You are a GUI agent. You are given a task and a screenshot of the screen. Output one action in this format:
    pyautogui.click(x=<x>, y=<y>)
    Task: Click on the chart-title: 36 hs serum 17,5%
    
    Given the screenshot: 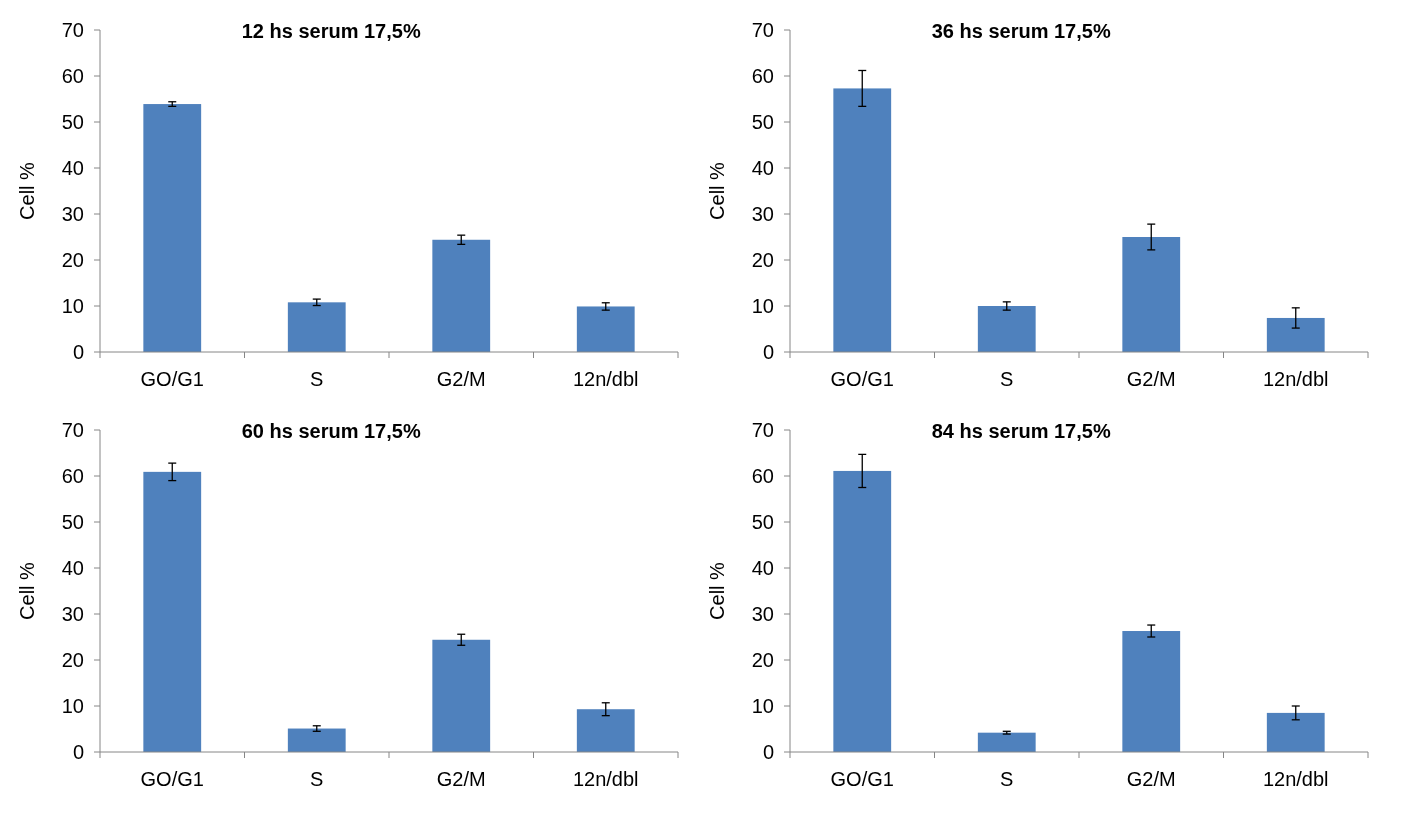 What is the action you would take?
    pyautogui.click(x=1021, y=31)
    